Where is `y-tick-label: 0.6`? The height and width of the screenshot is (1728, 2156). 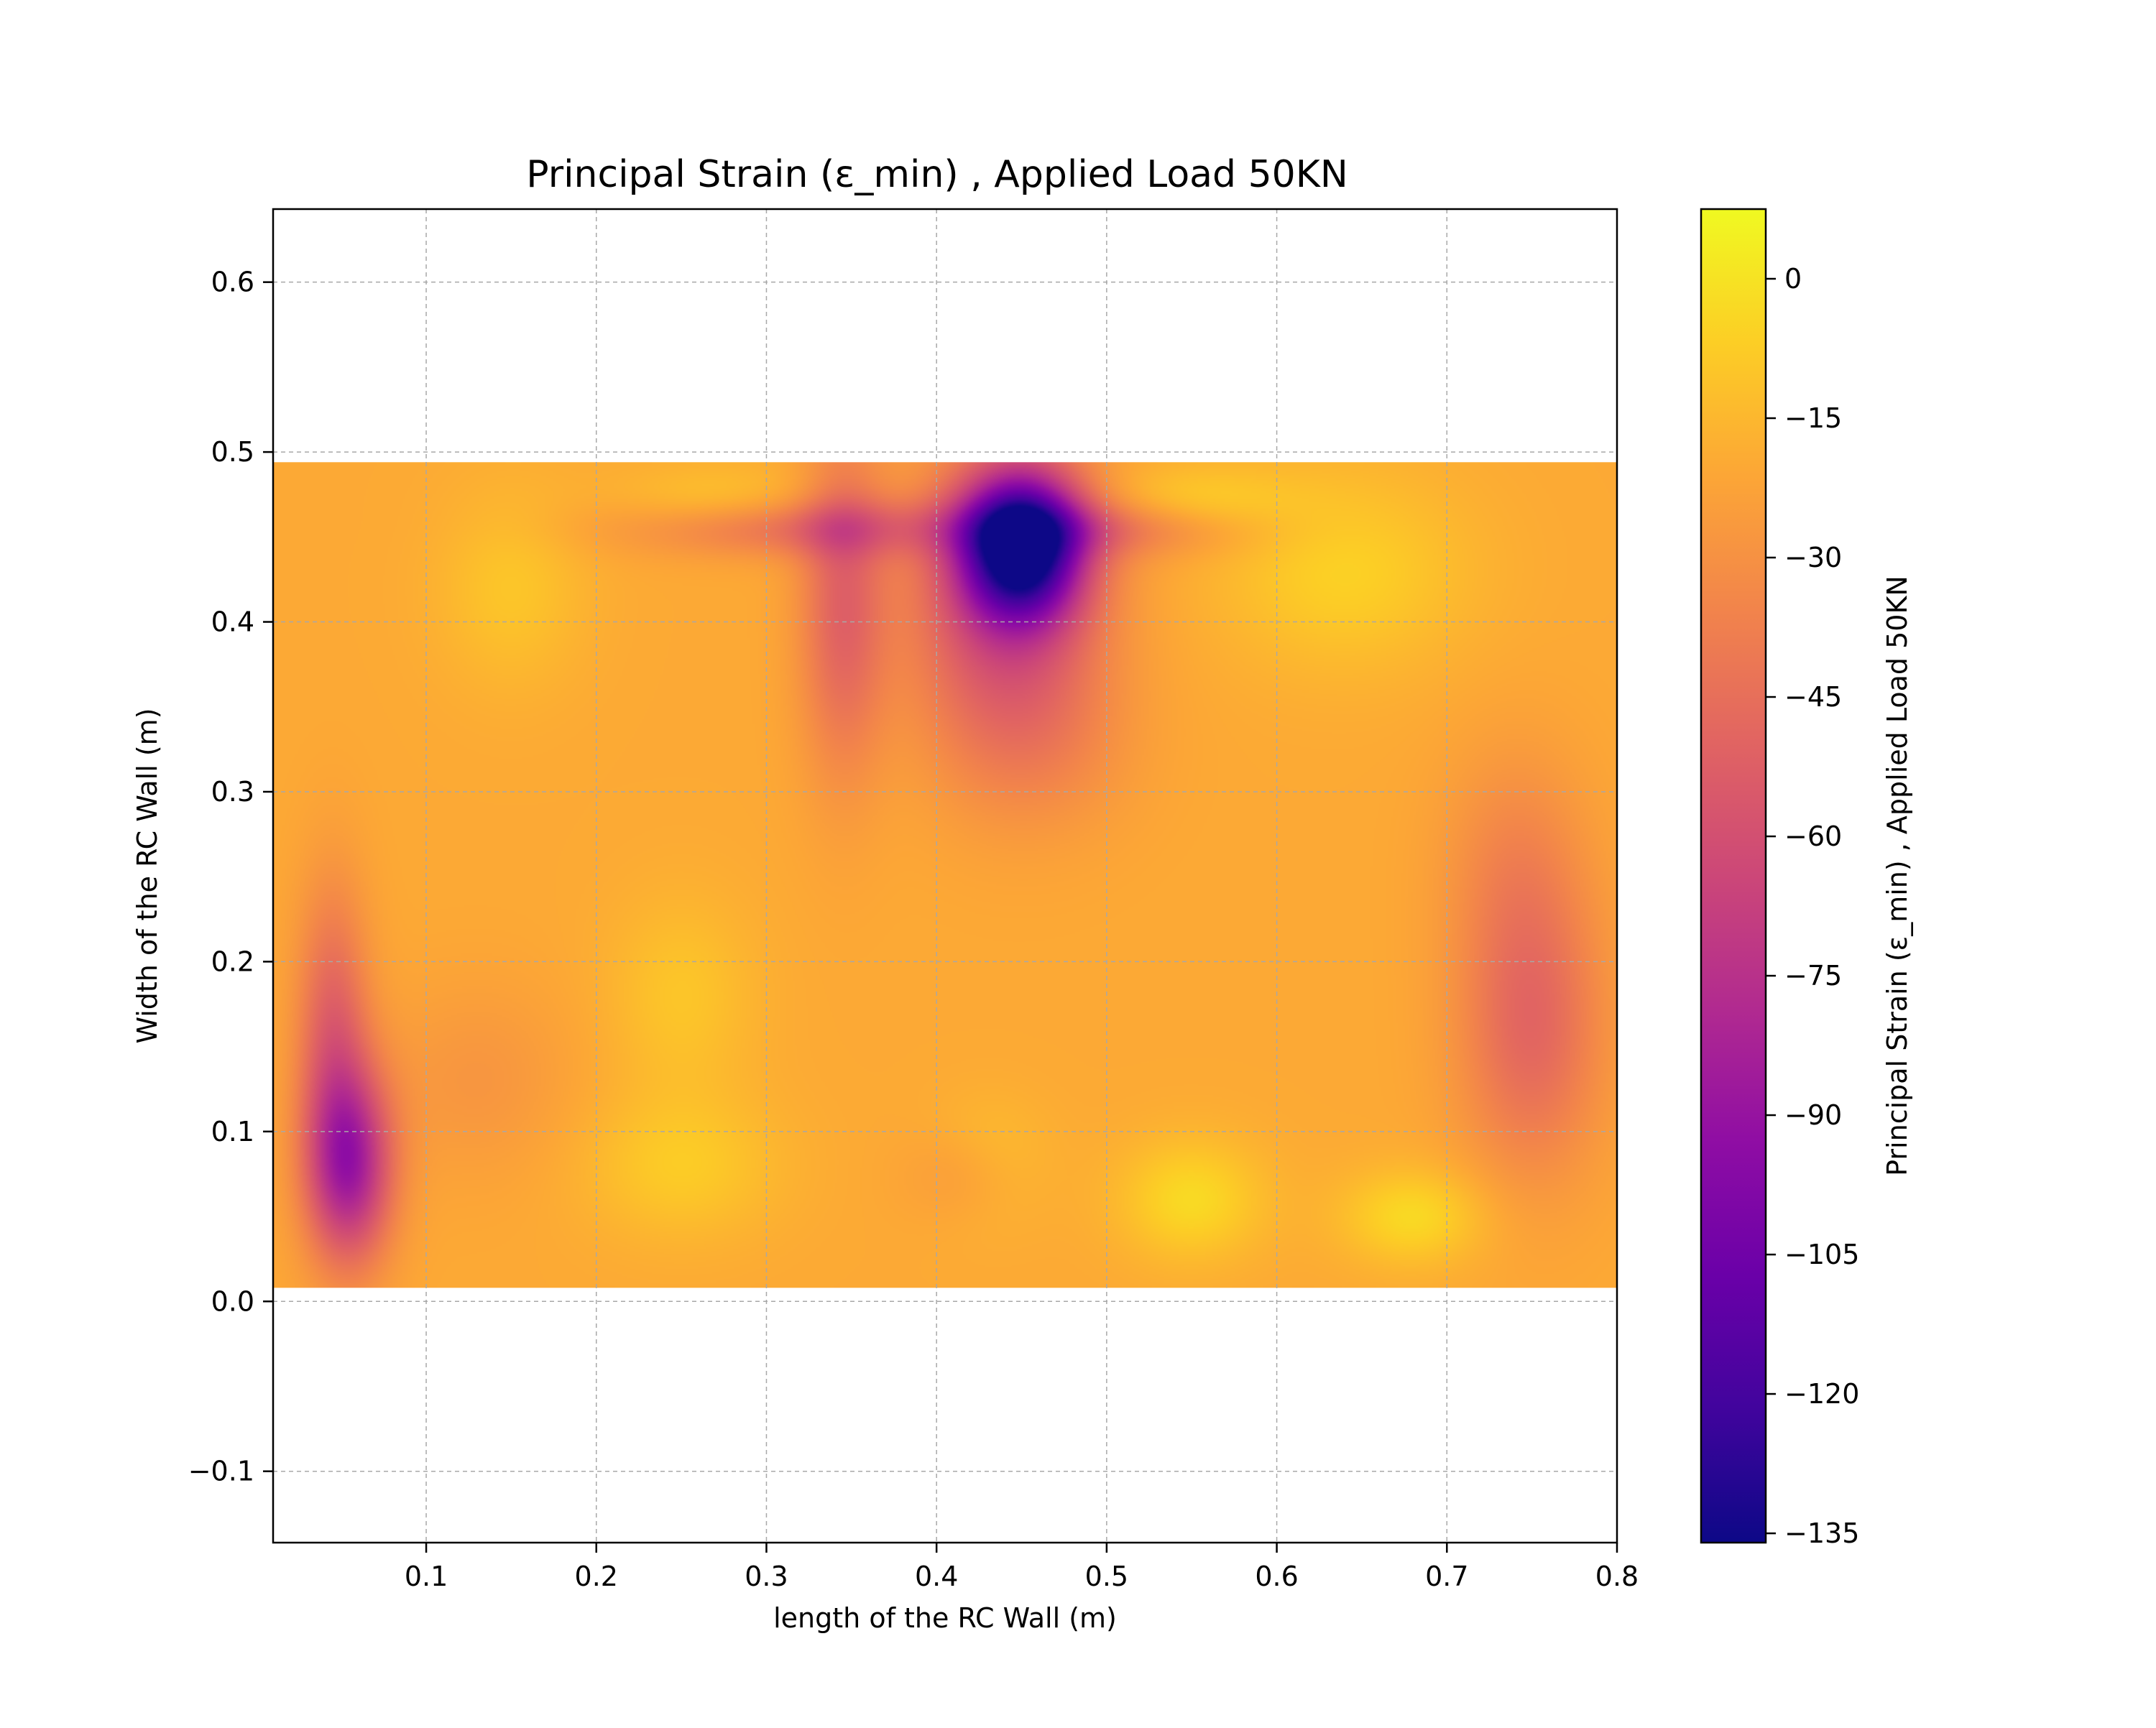
y-tick-label: 0.6 is located at coordinates (233, 282).